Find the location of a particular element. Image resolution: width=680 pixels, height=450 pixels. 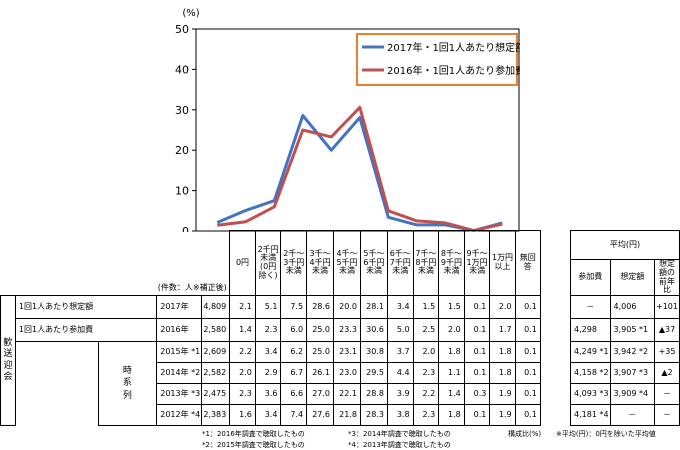

row-count: 4,809 is located at coordinates (216, 307).